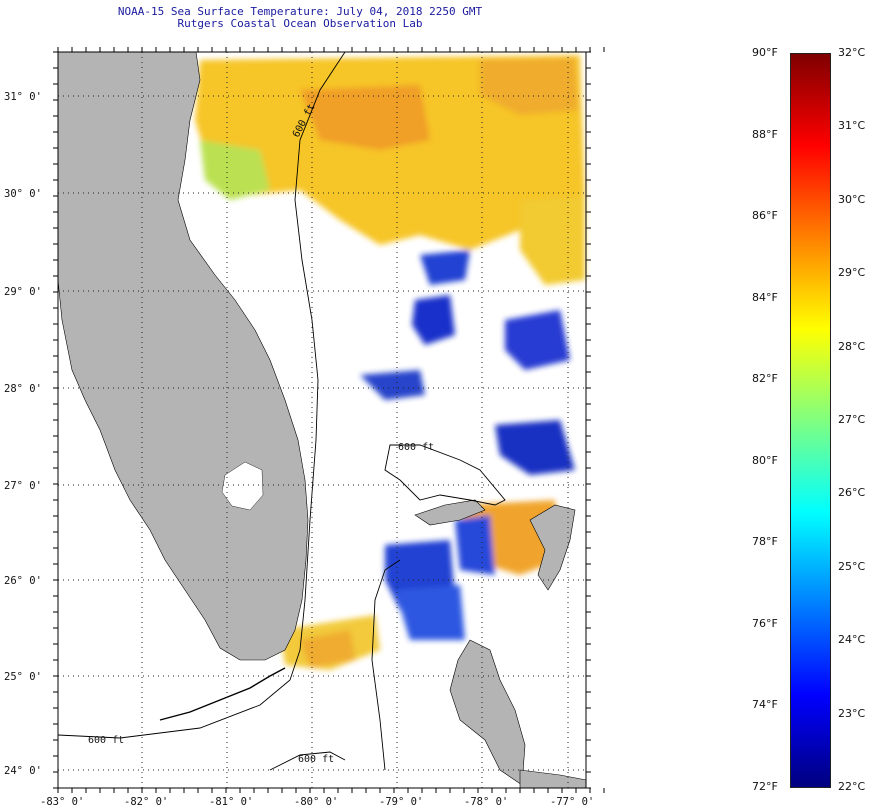 Image resolution: width=872 pixels, height=809 pixels. I want to click on contour-label-keys: 600 ft, so click(106, 740).